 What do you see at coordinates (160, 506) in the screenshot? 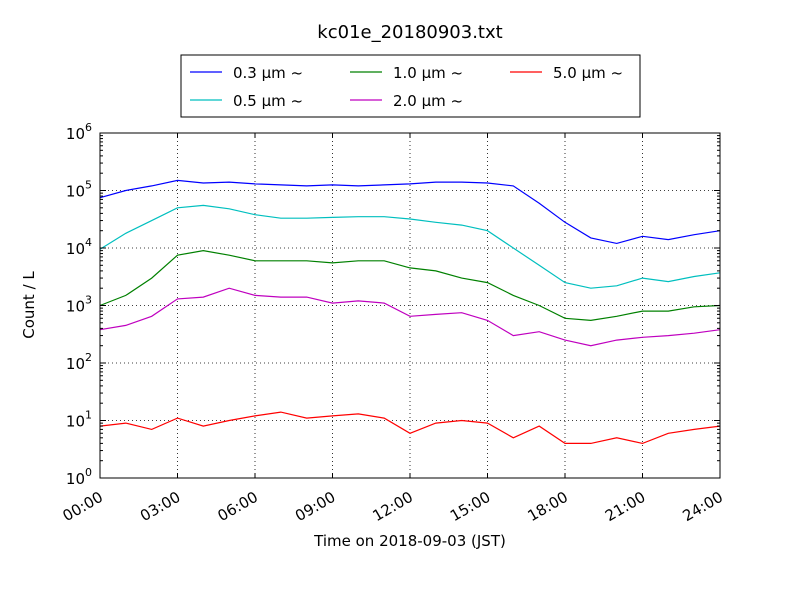
I see `x-tick-label: 03:00` at bounding box center [160, 506].